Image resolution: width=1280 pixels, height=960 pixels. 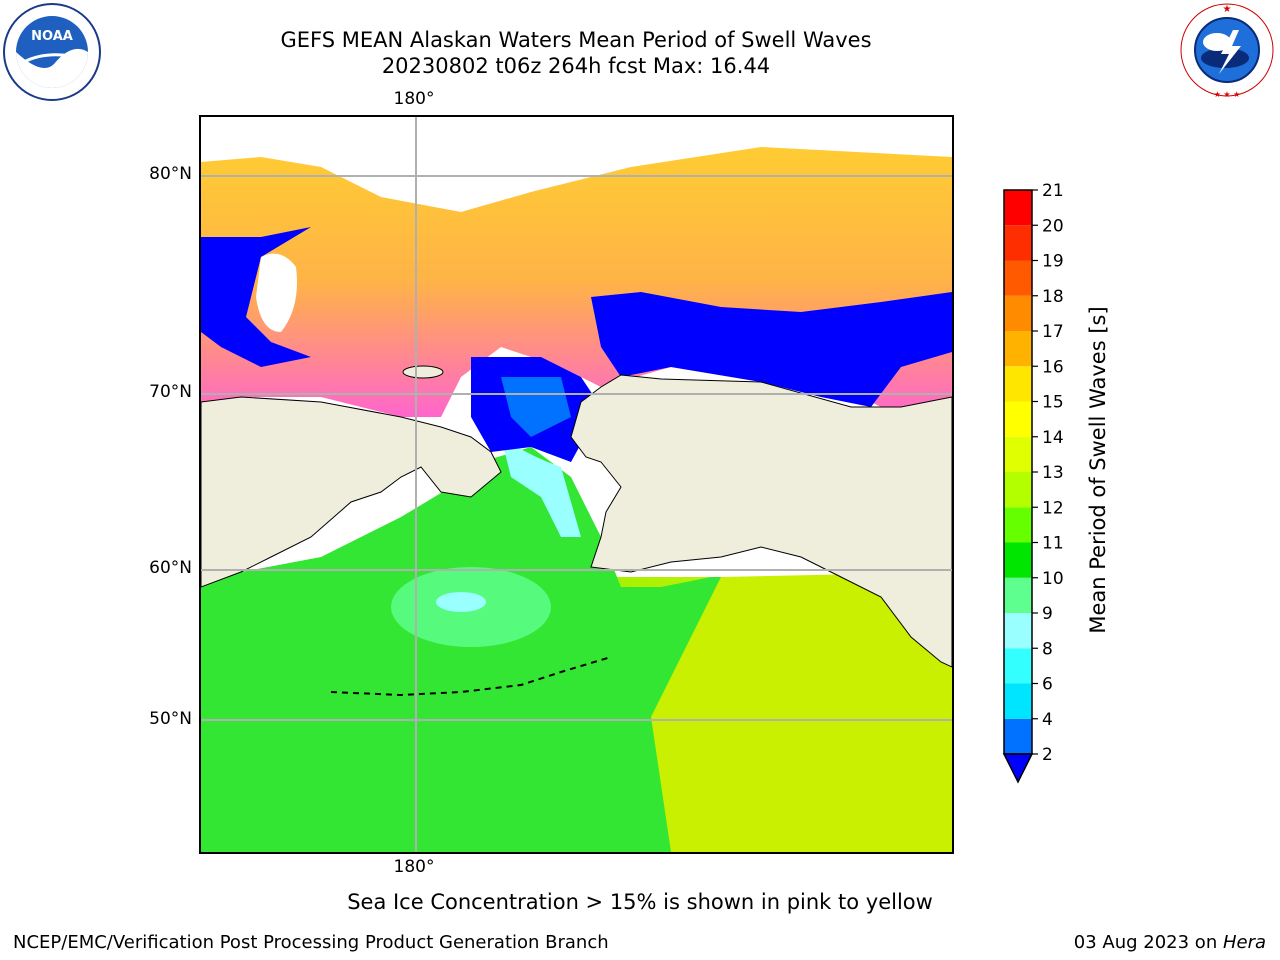 I want to click on colorbar-tick-label: 12, so click(x=1053, y=508).